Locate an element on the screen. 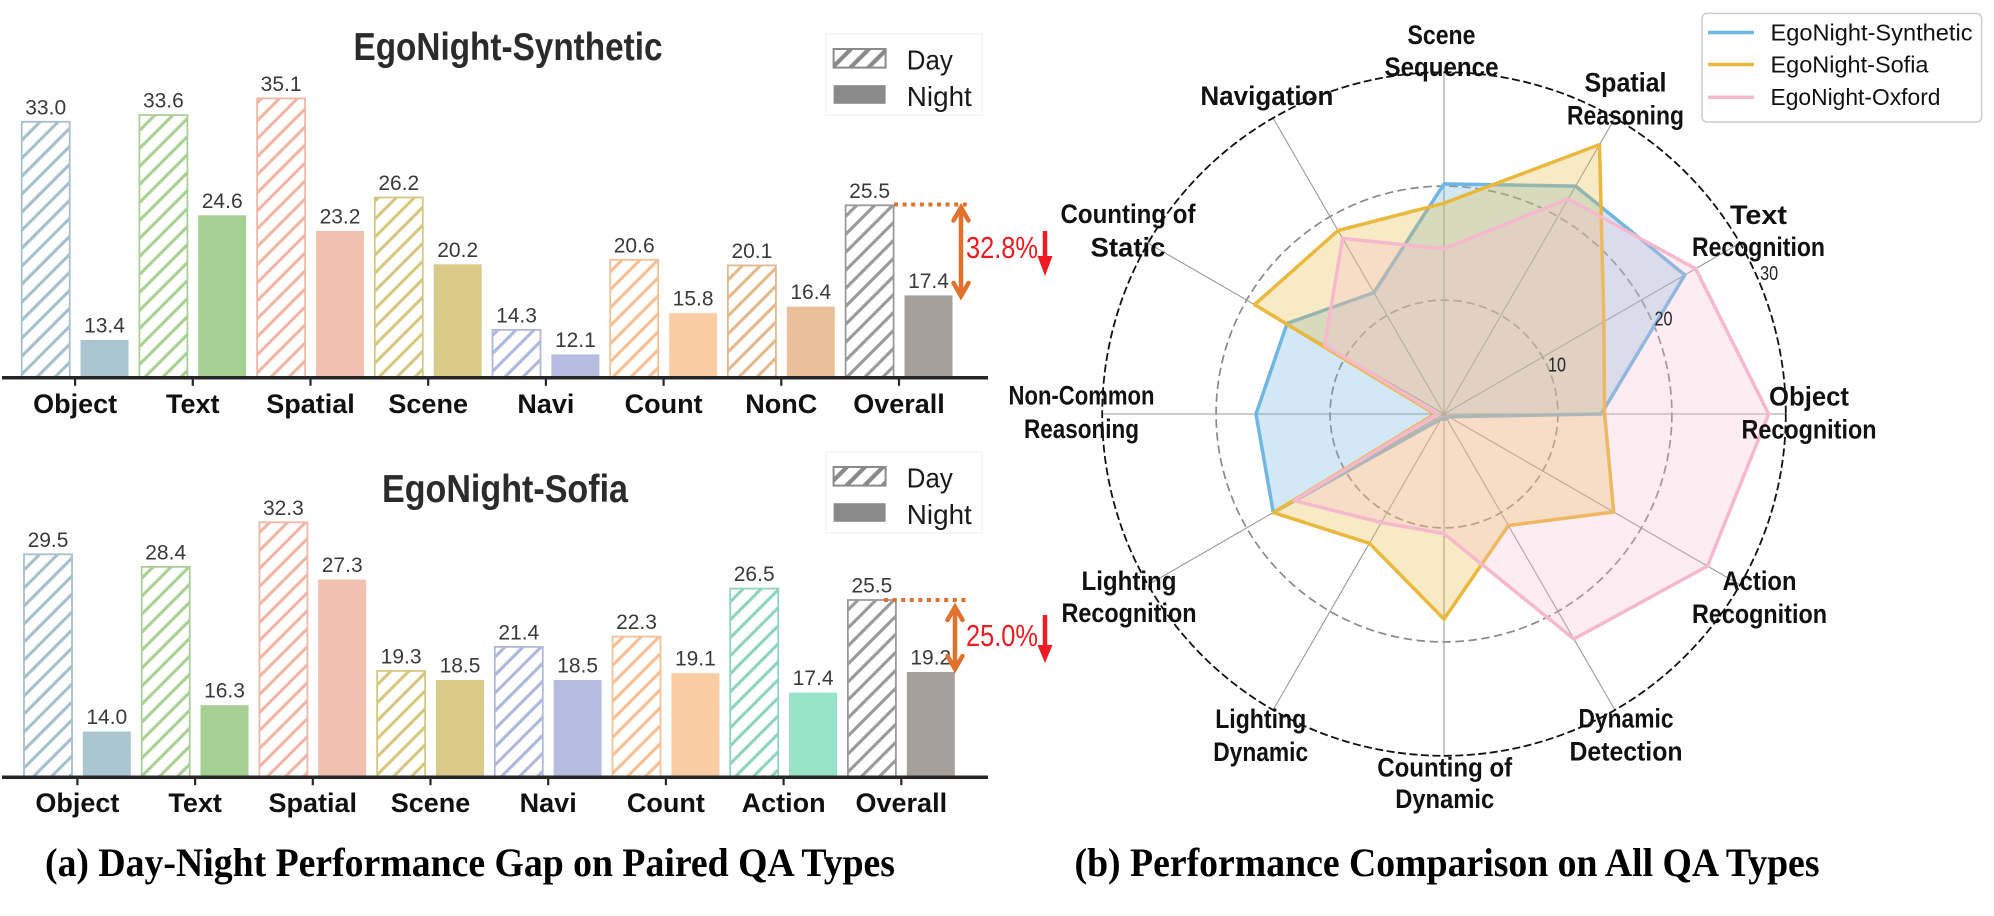 The image size is (1994, 916). svg-text: Detection is located at coordinates (1626, 752).